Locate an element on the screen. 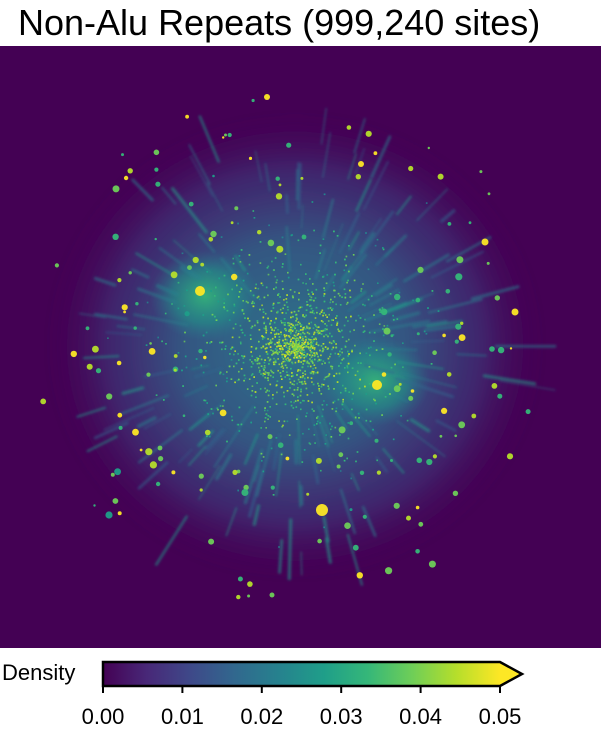 This screenshot has height=731, width=601. colorbar-ticks: 0.00 0.01 0.02 0.03 0.04 0.05 is located at coordinates (302, 707).